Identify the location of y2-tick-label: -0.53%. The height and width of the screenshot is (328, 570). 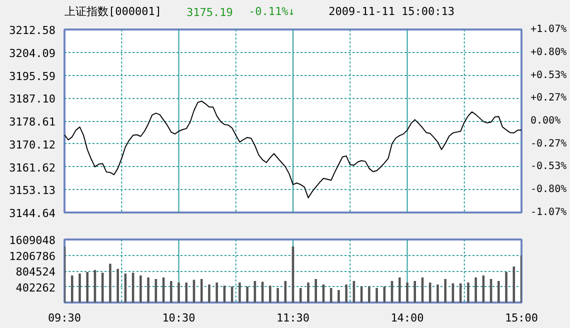
(548, 166).